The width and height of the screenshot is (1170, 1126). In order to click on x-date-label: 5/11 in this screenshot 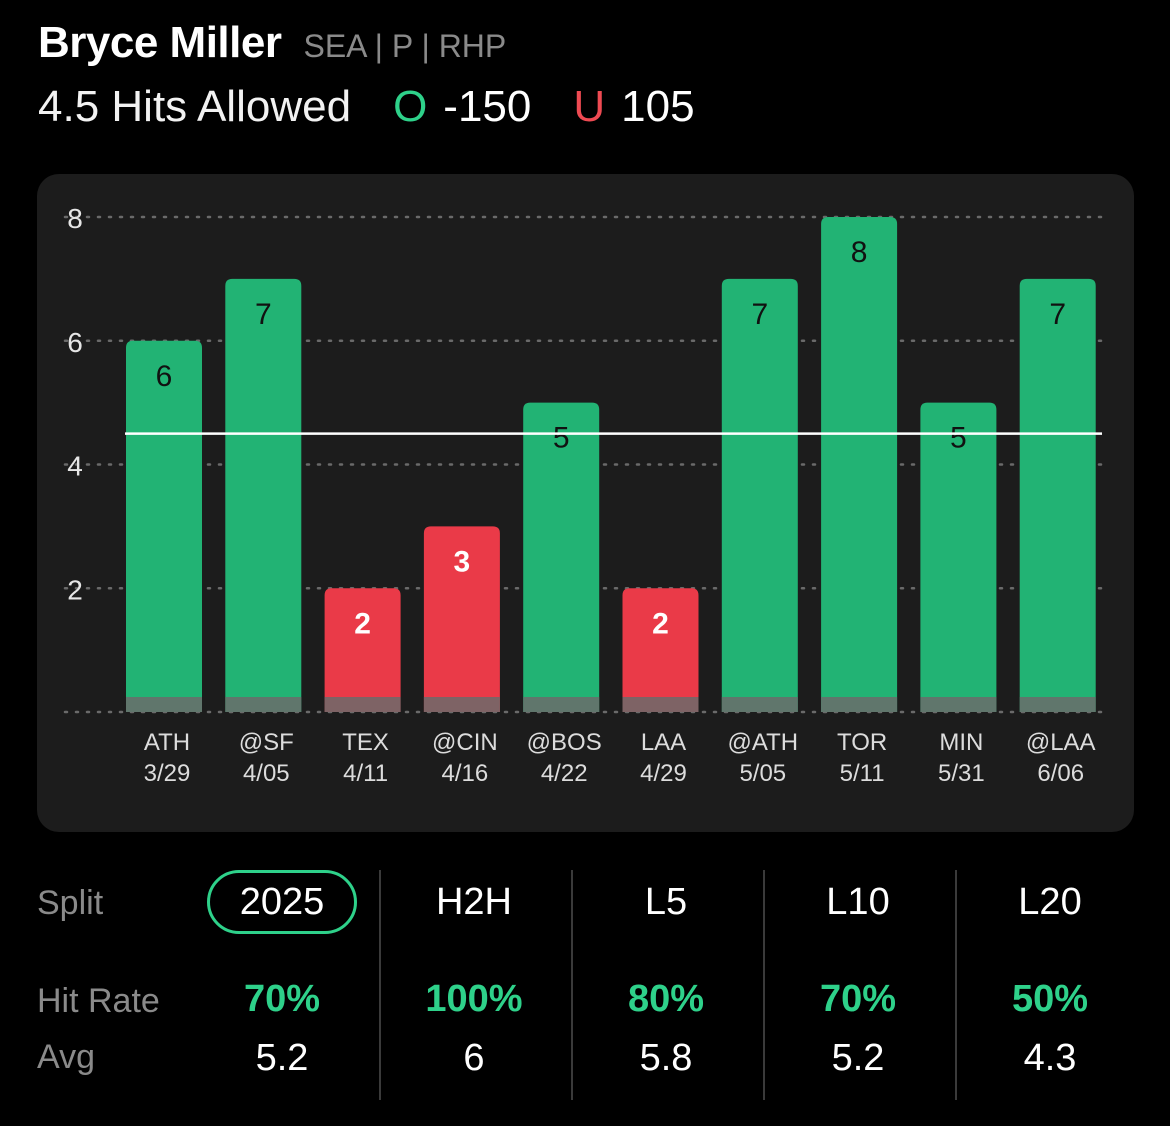, I will do `click(862, 773)`.